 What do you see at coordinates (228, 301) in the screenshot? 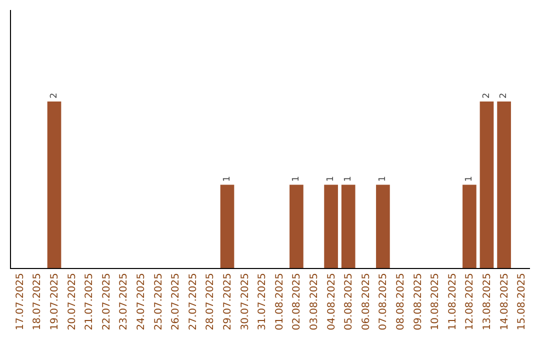
I see `x-tick-label: 29.07.2025` at bounding box center [228, 301].